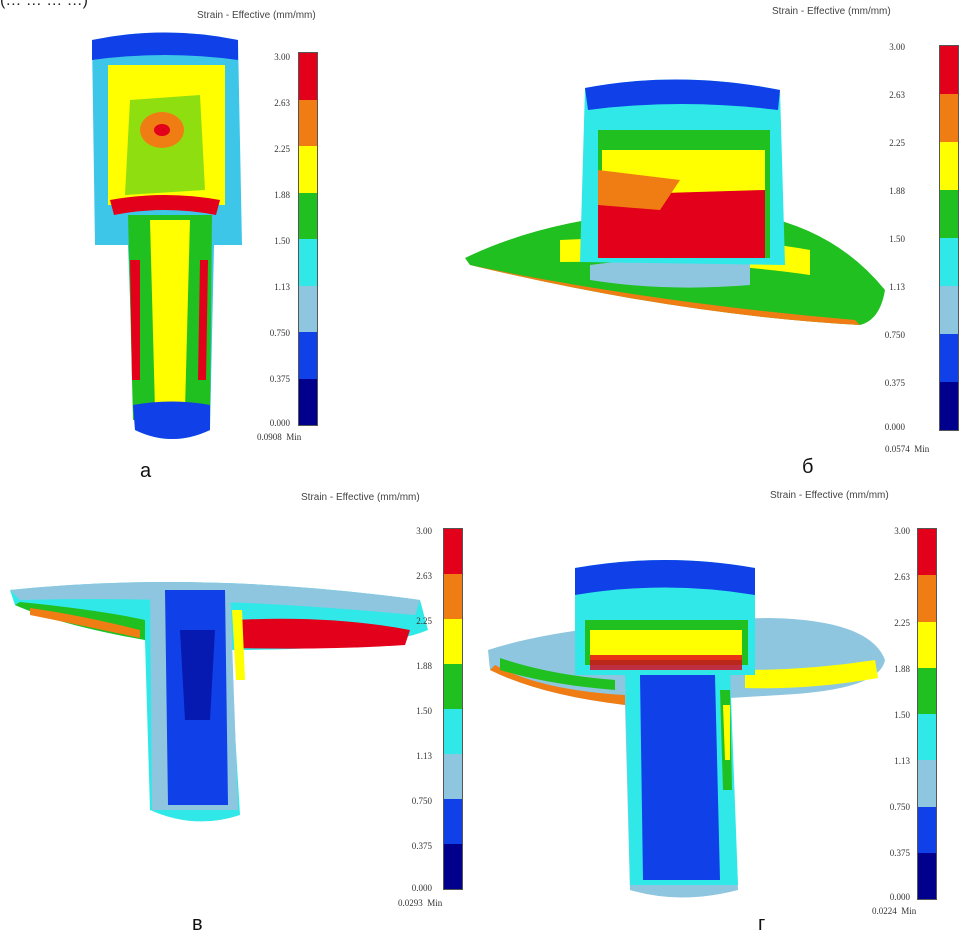 Image resolution: width=960 pixels, height=939 pixels. Describe the element at coordinates (420, 903) in the screenshot. I see `min-value: 0.0293 Min` at that location.